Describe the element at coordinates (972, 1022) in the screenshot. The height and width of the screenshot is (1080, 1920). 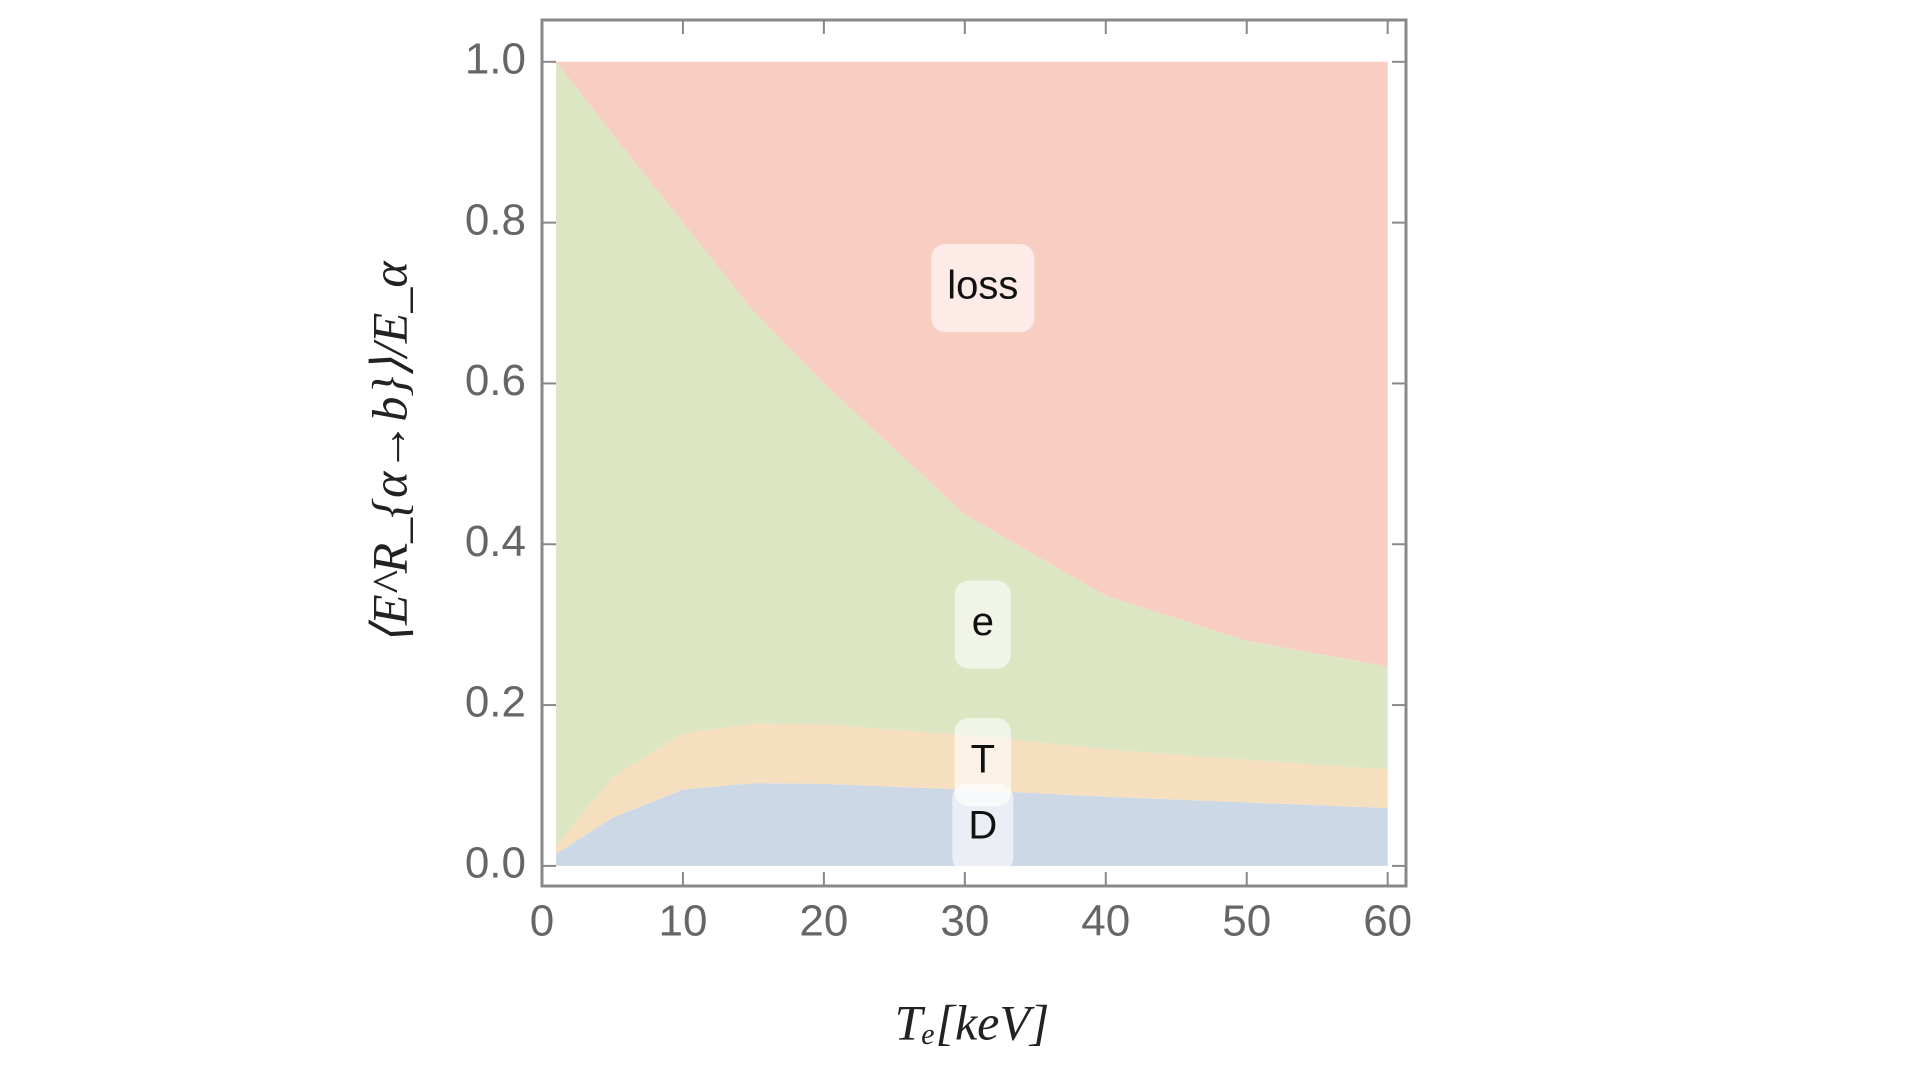
I see `x-axis-label: Tₑ[keV]` at that location.